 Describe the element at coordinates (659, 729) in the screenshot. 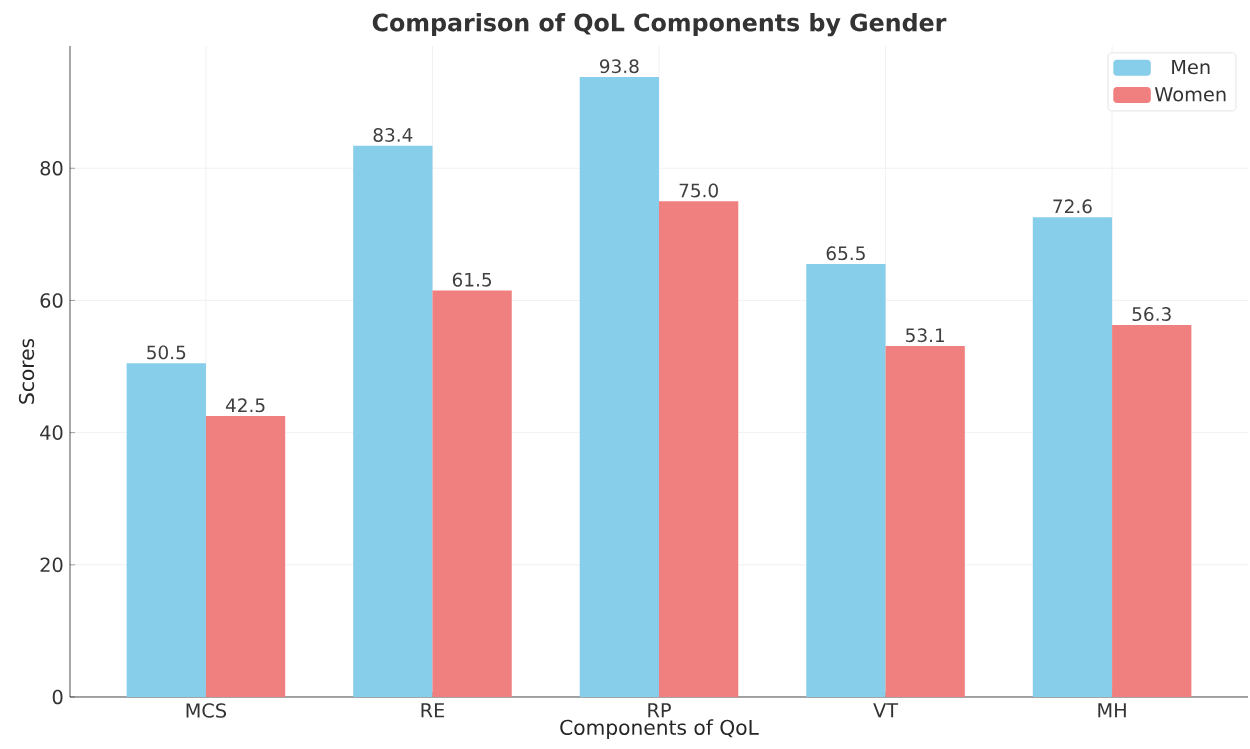

I see `x-axis-title: Components of QoL` at that location.